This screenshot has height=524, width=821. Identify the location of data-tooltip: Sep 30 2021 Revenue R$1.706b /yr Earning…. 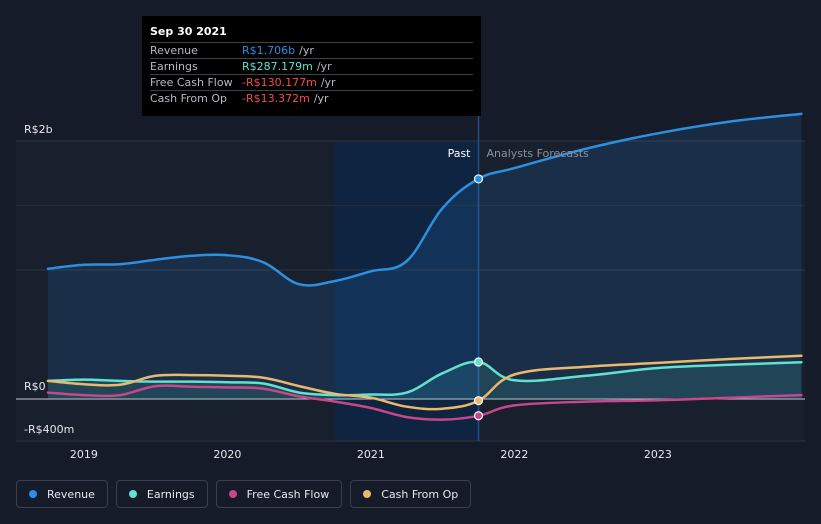
(311, 66).